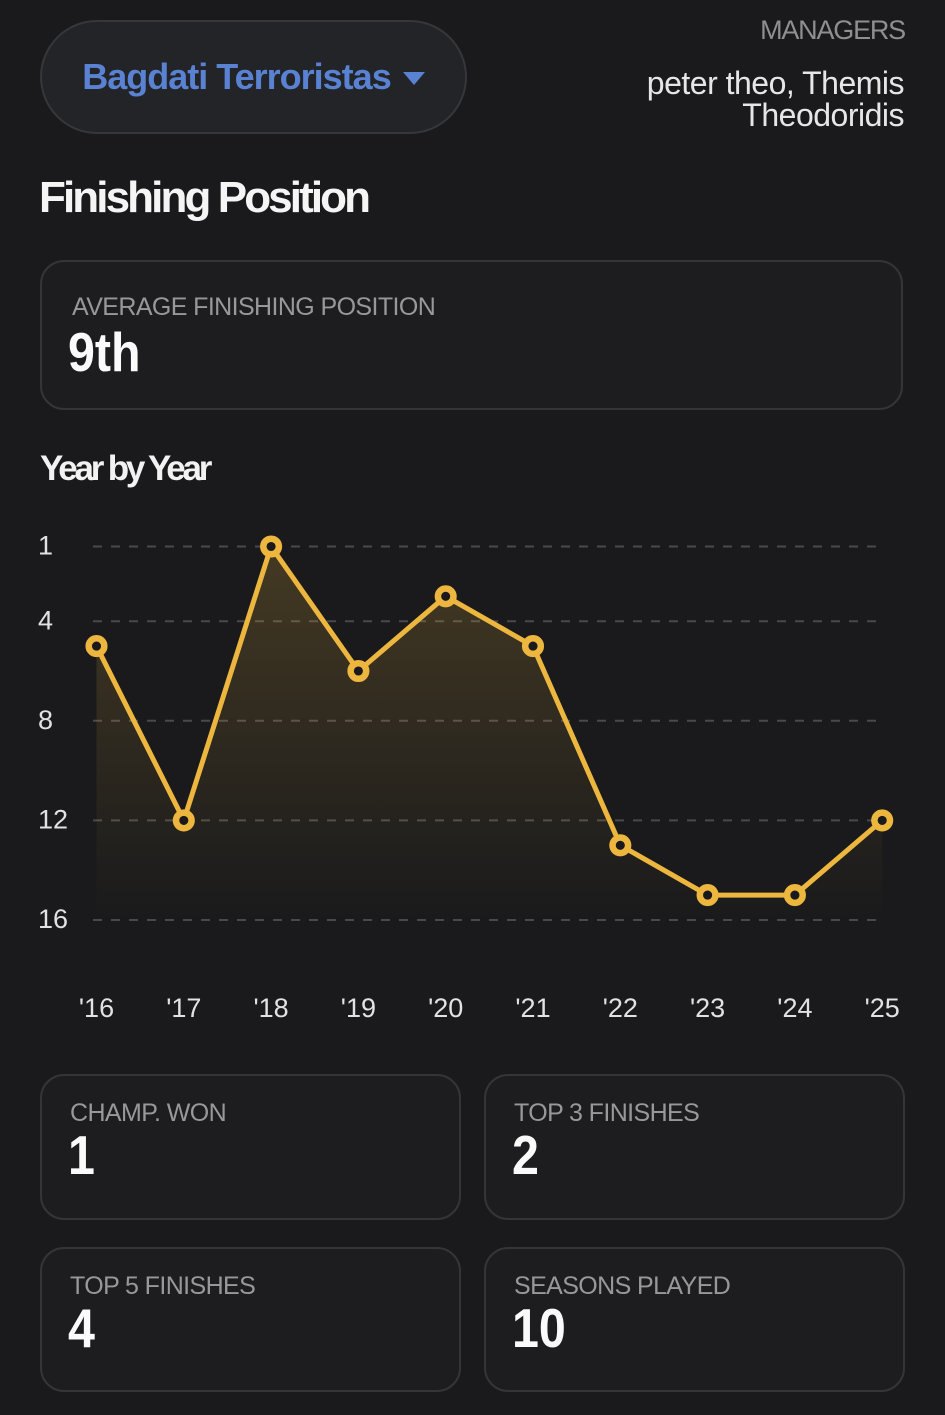 The image size is (945, 1415). I want to click on svg-text: '20, so click(445, 1008).